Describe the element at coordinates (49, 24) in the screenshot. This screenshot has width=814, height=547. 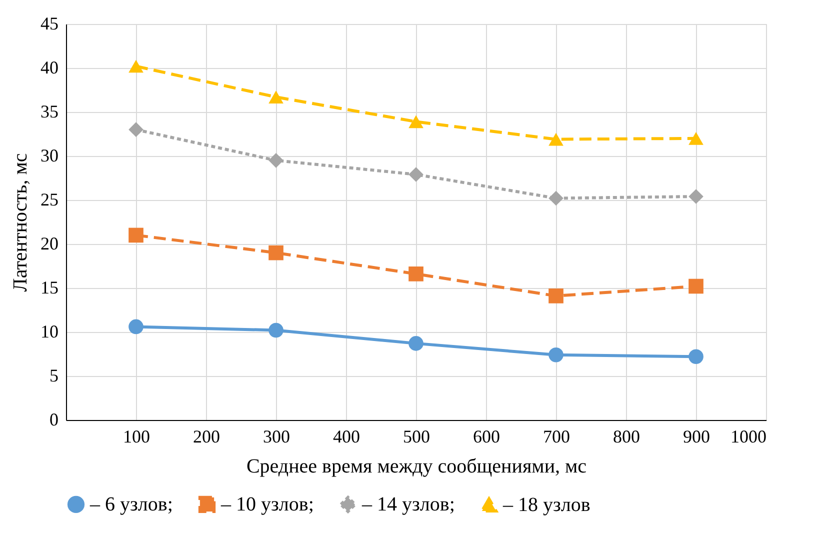
I see `y-tick-label: 45` at that location.